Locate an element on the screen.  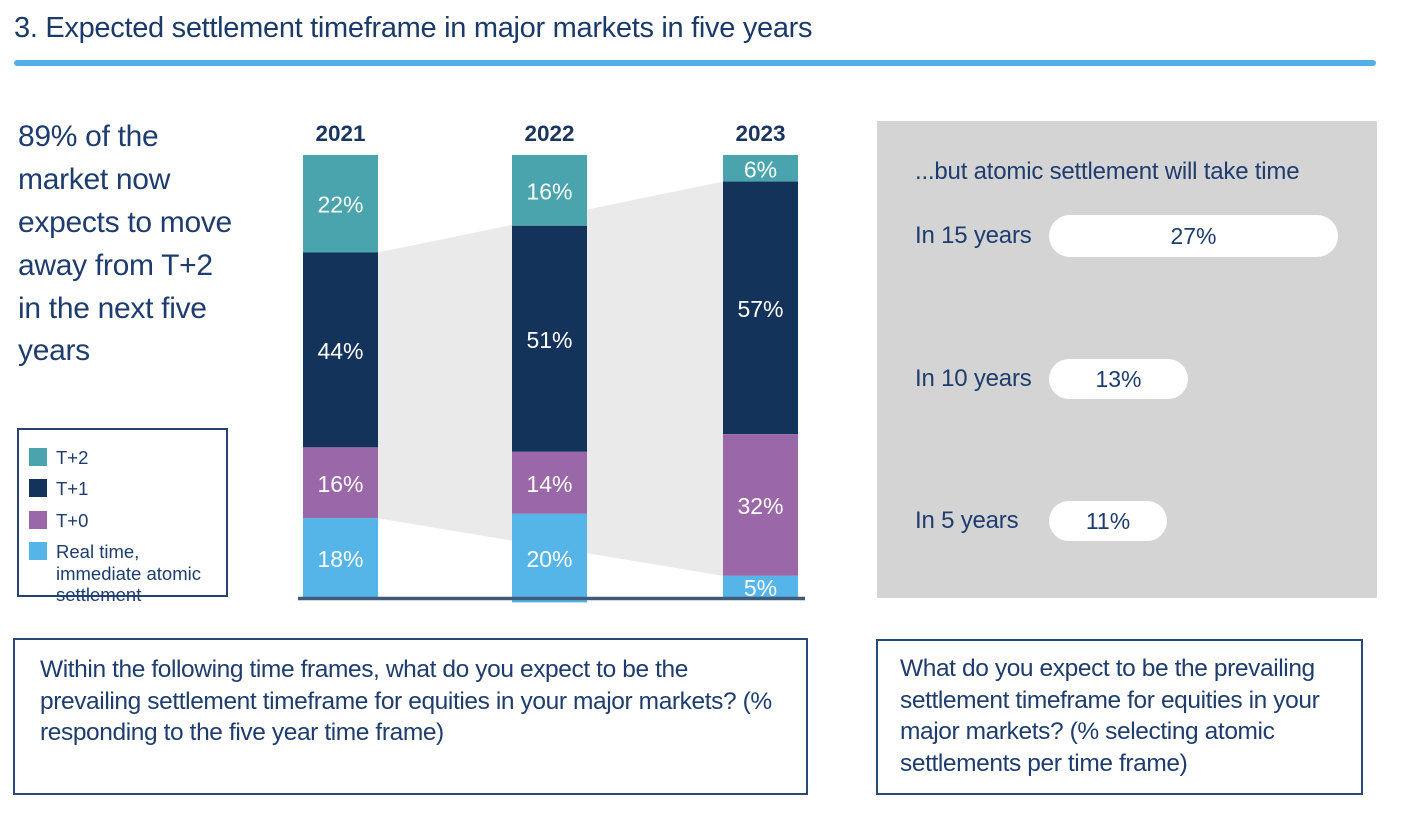
legend-label: T+0 is located at coordinates (72, 520).